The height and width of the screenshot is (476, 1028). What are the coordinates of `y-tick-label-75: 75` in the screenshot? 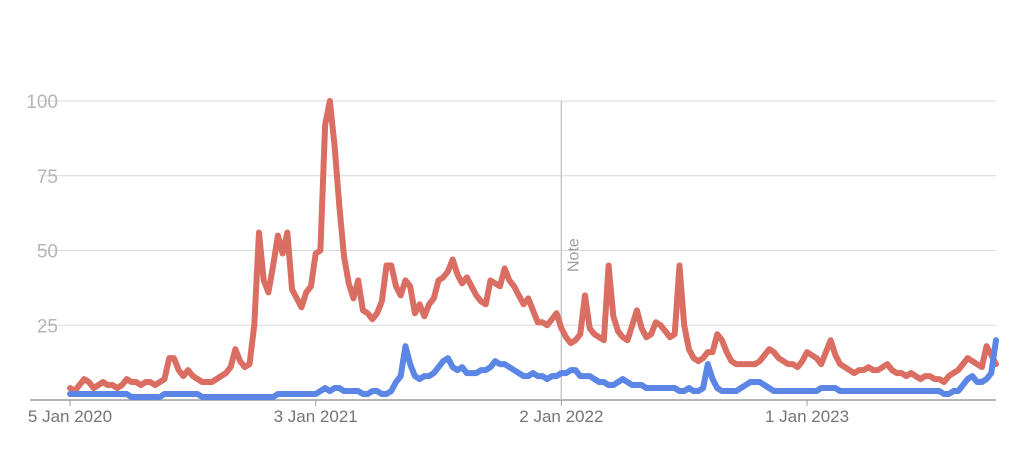 It's located at (47, 177).